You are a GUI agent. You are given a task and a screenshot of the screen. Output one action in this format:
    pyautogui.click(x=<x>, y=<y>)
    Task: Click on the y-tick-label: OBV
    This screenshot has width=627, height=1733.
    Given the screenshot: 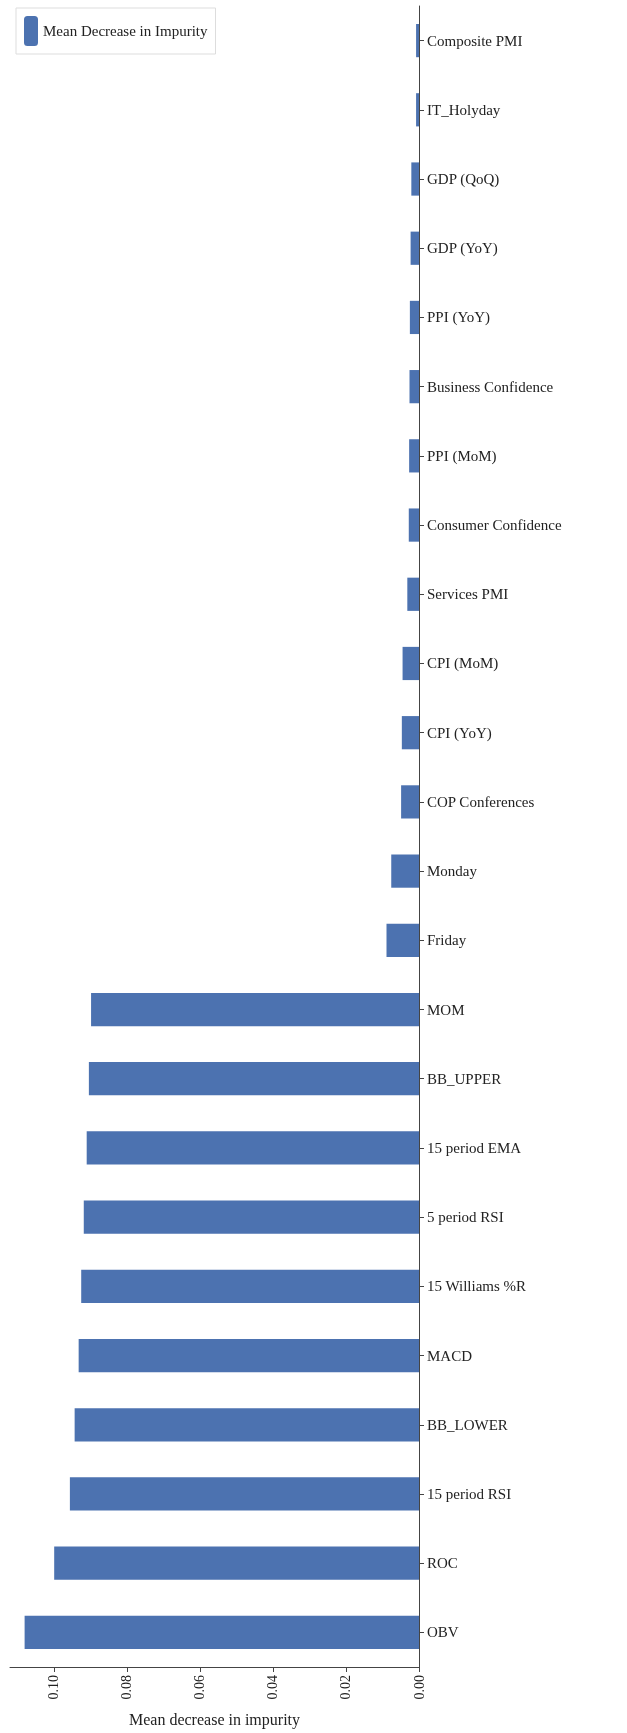 What is the action you would take?
    pyautogui.click(x=443, y=1632)
    